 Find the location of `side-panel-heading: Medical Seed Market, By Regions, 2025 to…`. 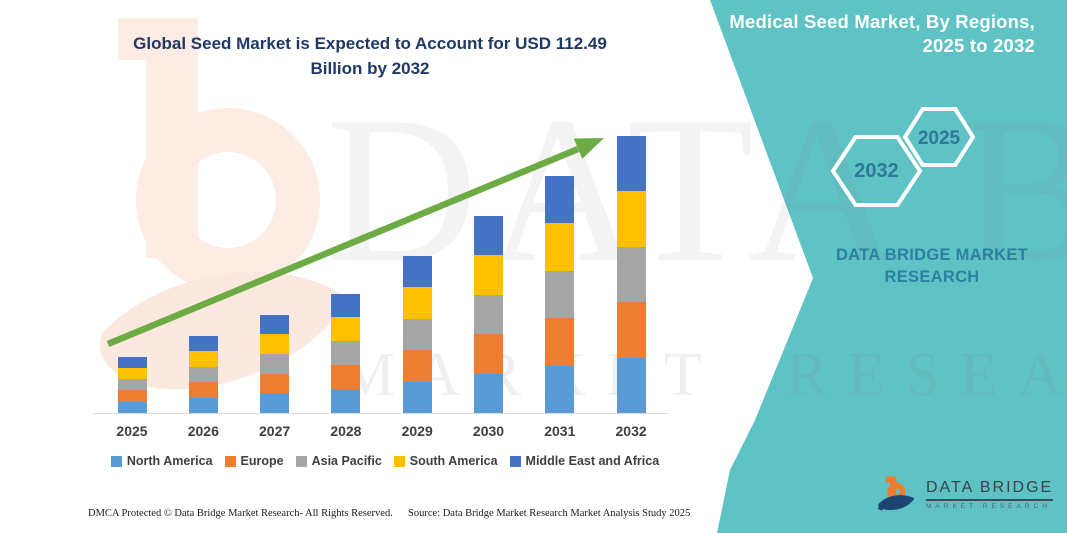

side-panel-heading: Medical Seed Market, By Regions, 2025 to… is located at coordinates (882, 34).